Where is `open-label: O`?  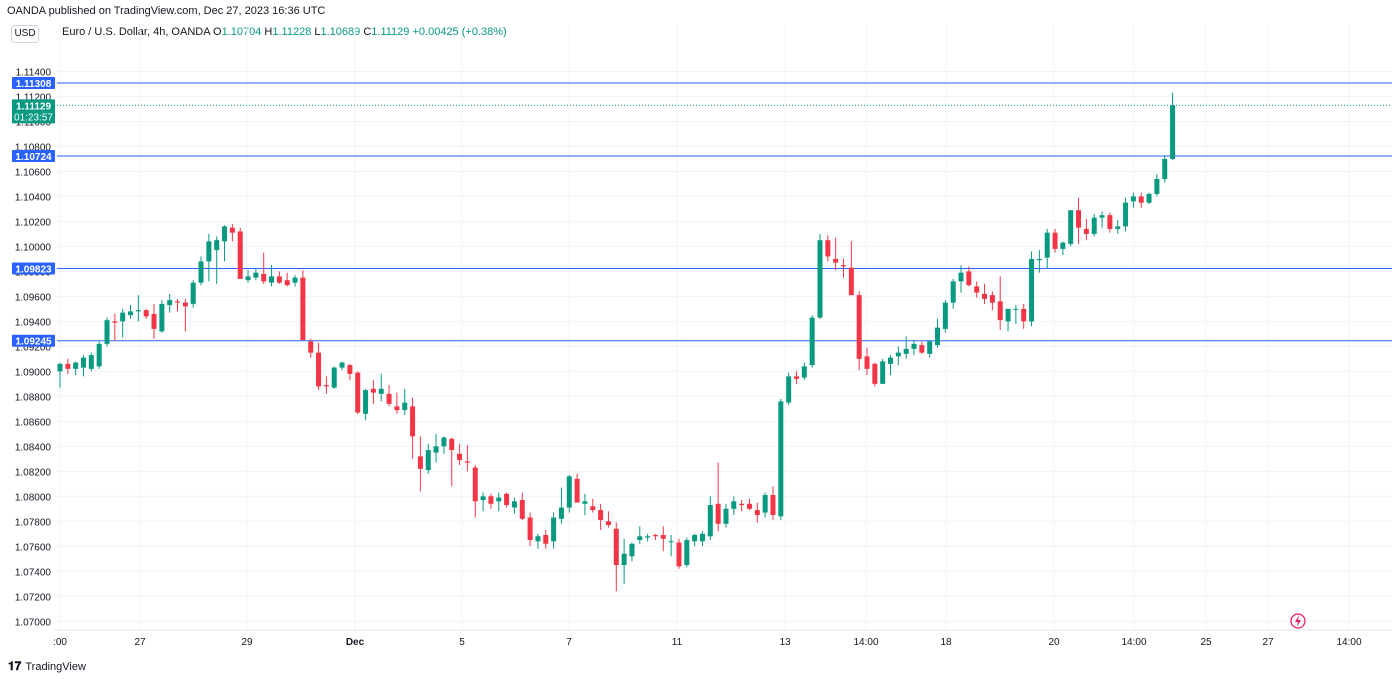 open-label: O is located at coordinates (217, 32).